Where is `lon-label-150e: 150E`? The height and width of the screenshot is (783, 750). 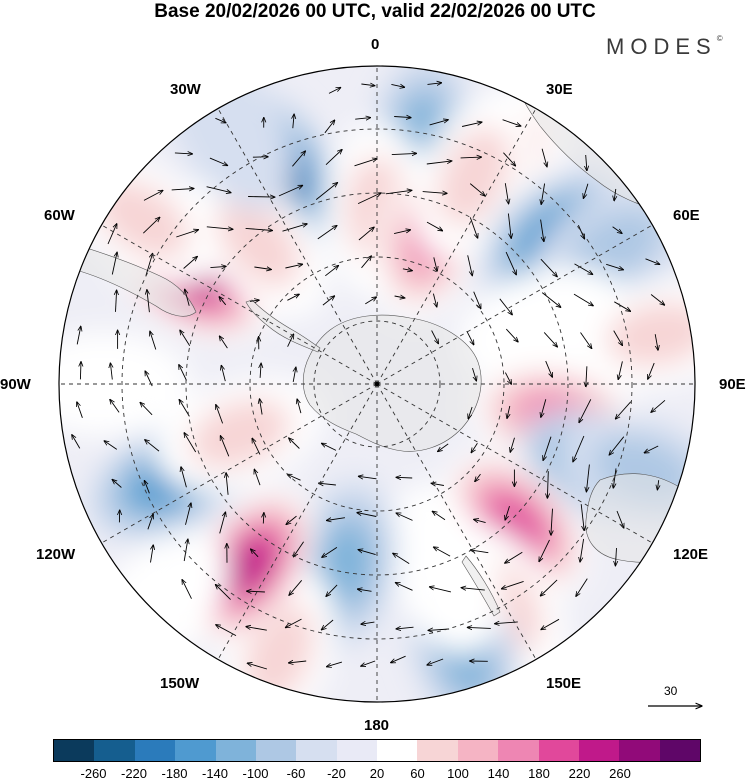
lon-label-150e: 150E is located at coordinates (564, 683).